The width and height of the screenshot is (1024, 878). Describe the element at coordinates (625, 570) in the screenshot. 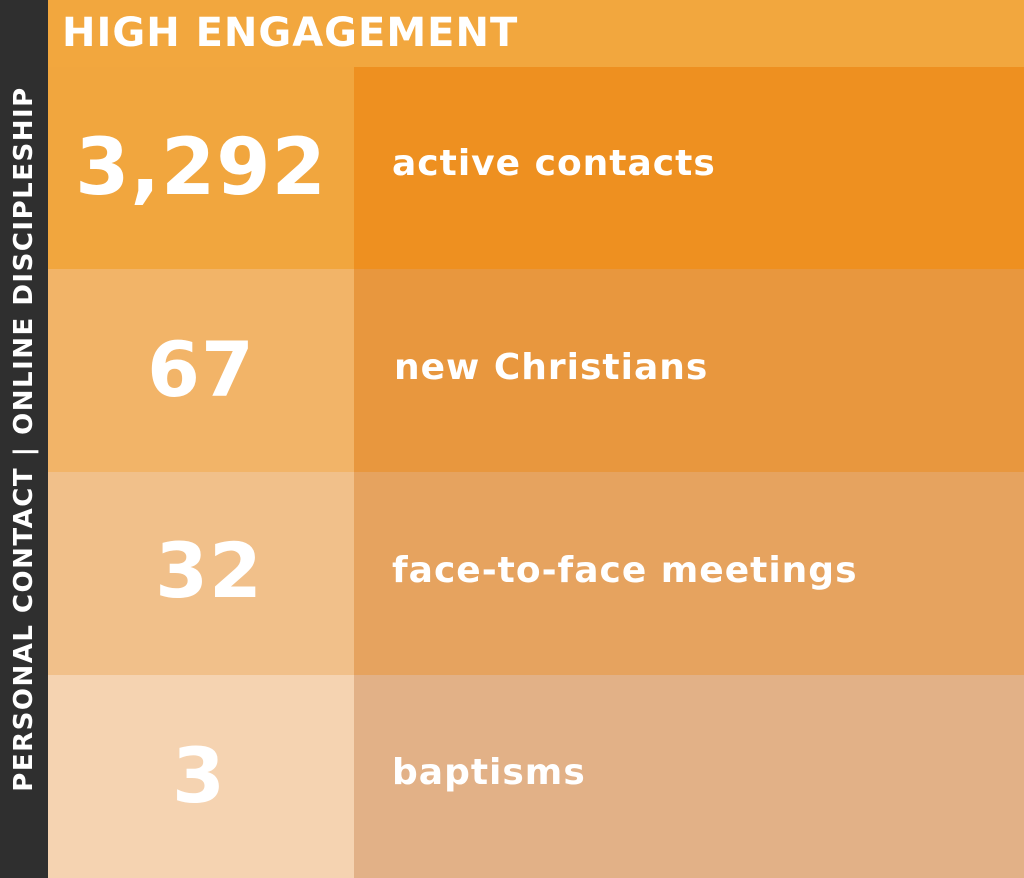

I see `stat-label: face-to-face meetings` at that location.